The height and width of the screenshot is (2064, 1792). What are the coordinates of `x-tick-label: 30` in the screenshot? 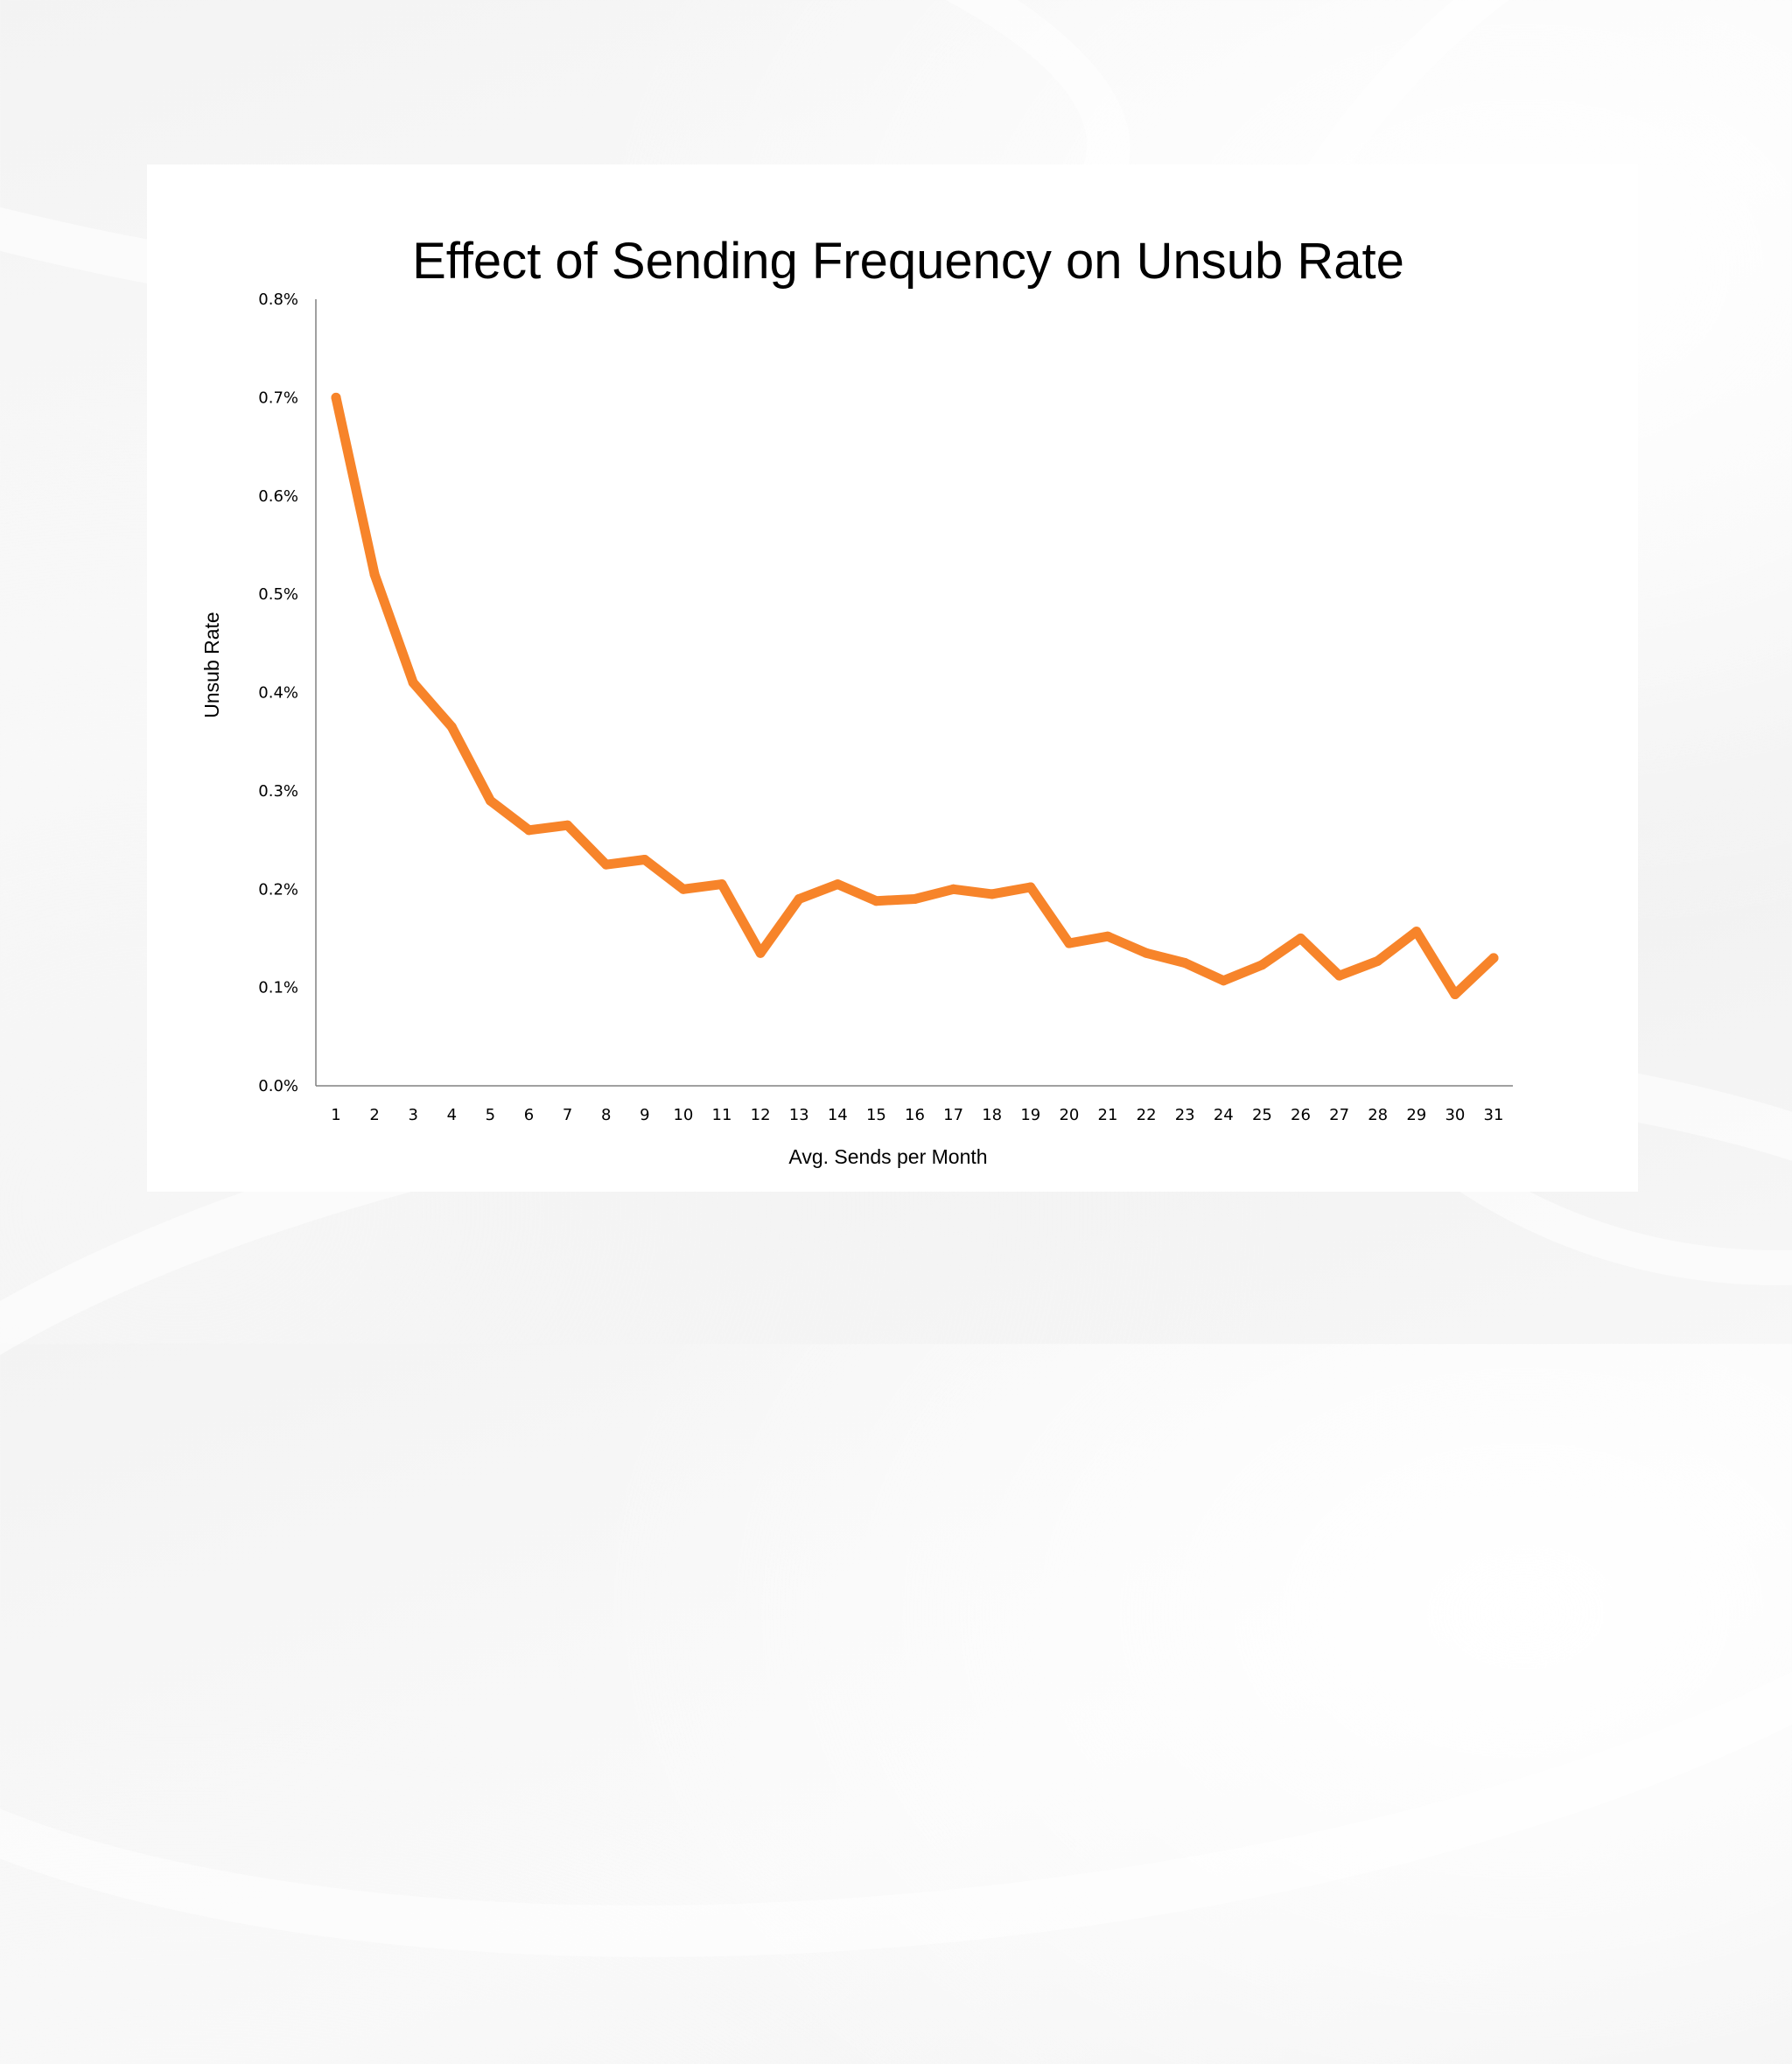 It's located at (1455, 1115).